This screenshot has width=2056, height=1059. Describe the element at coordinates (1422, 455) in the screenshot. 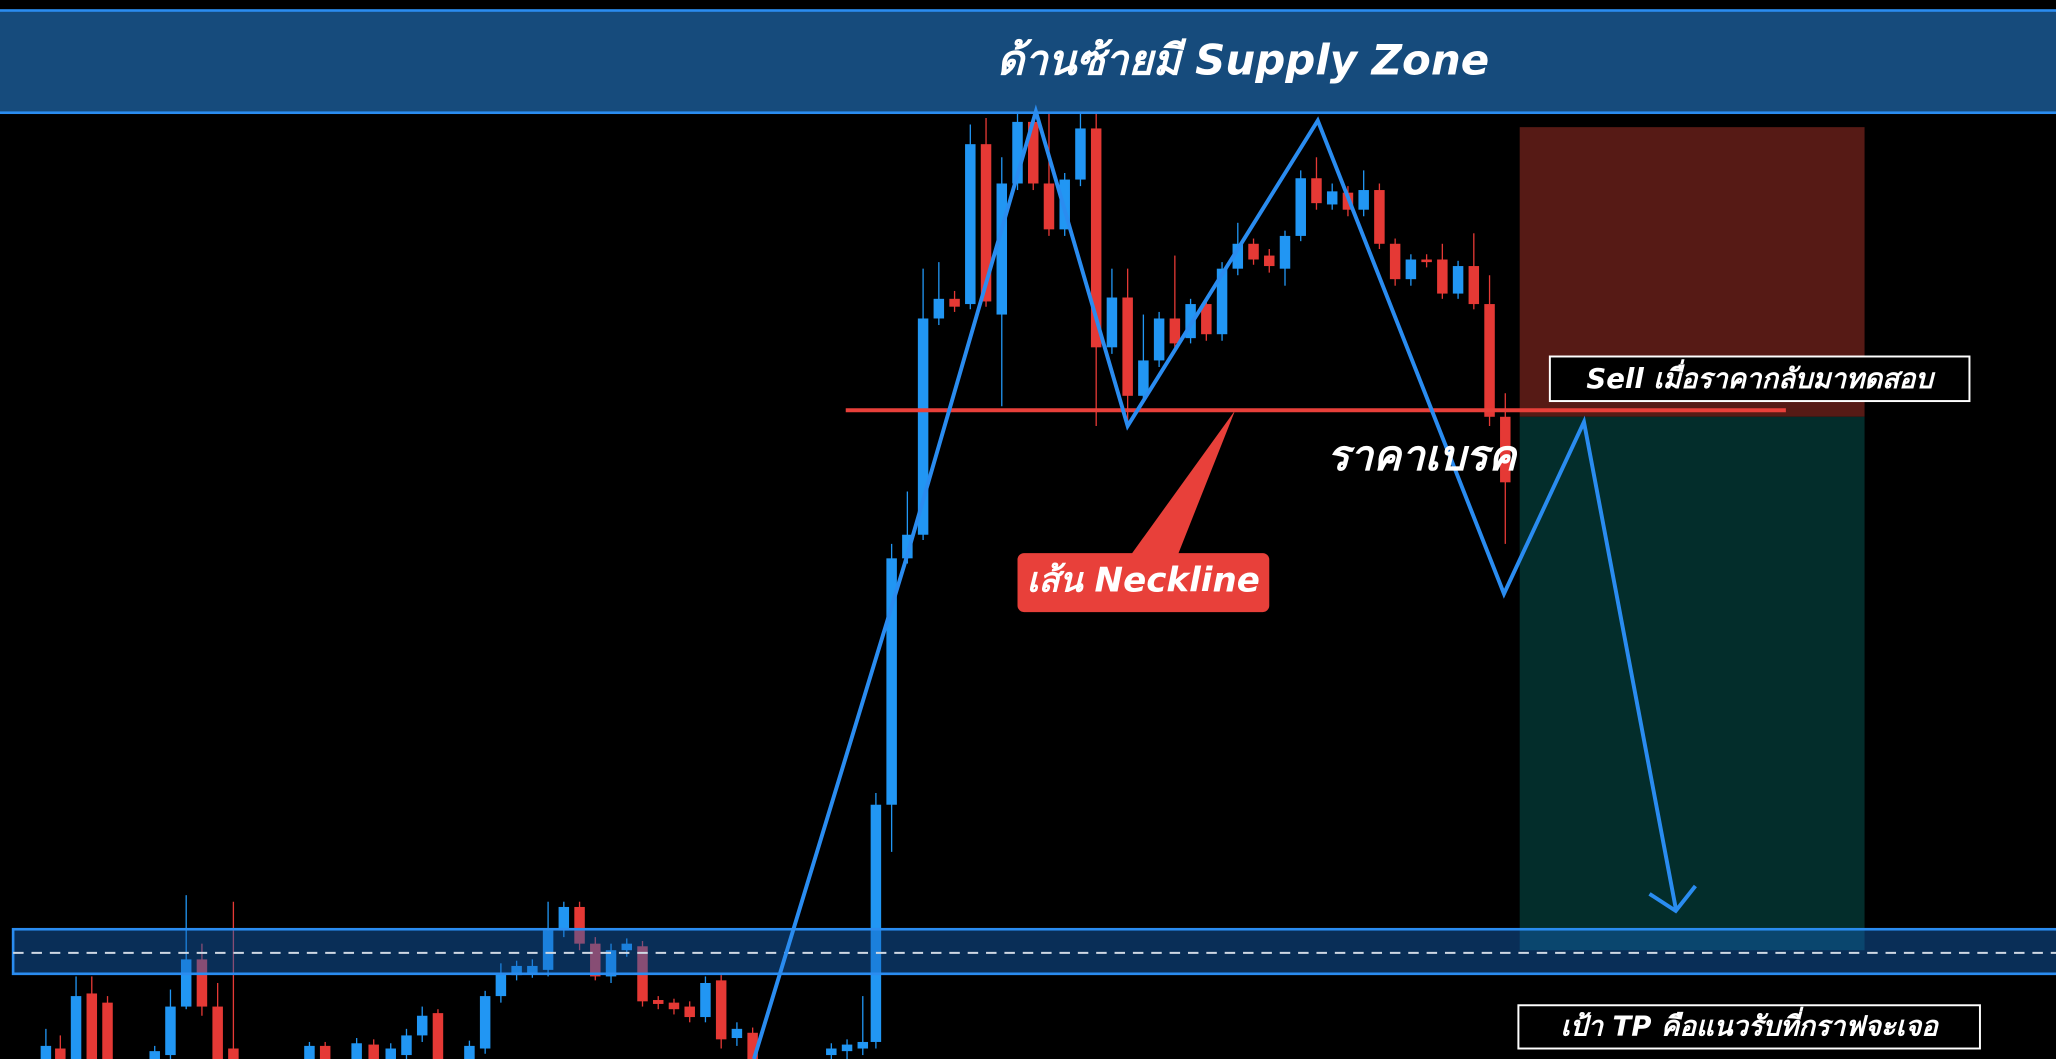

I see `break-label: ราคาเบรค` at that location.